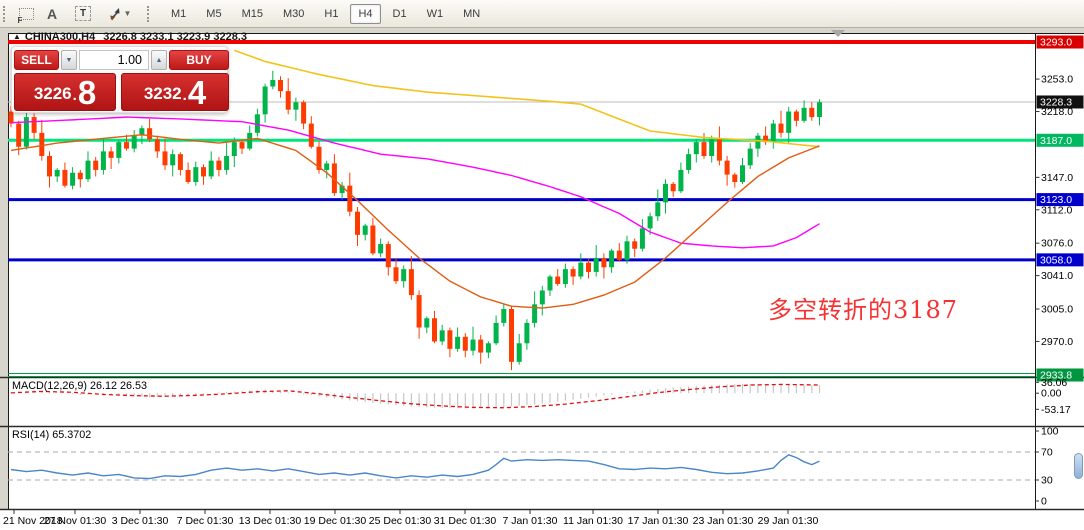  I want to click on volume-decrease-button: ▼, so click(69, 60).